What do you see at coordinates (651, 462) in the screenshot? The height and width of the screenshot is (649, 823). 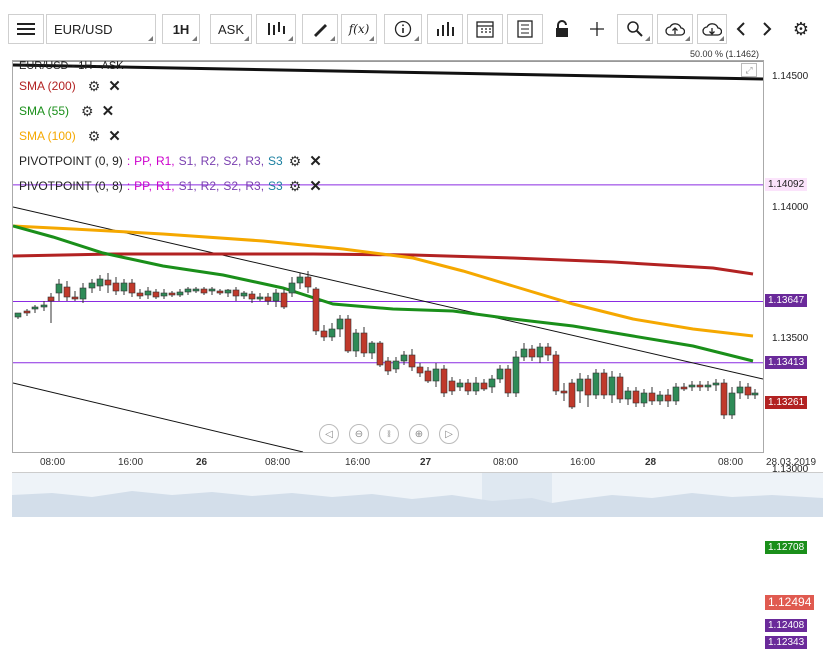 I see `time-label: 28` at bounding box center [651, 462].